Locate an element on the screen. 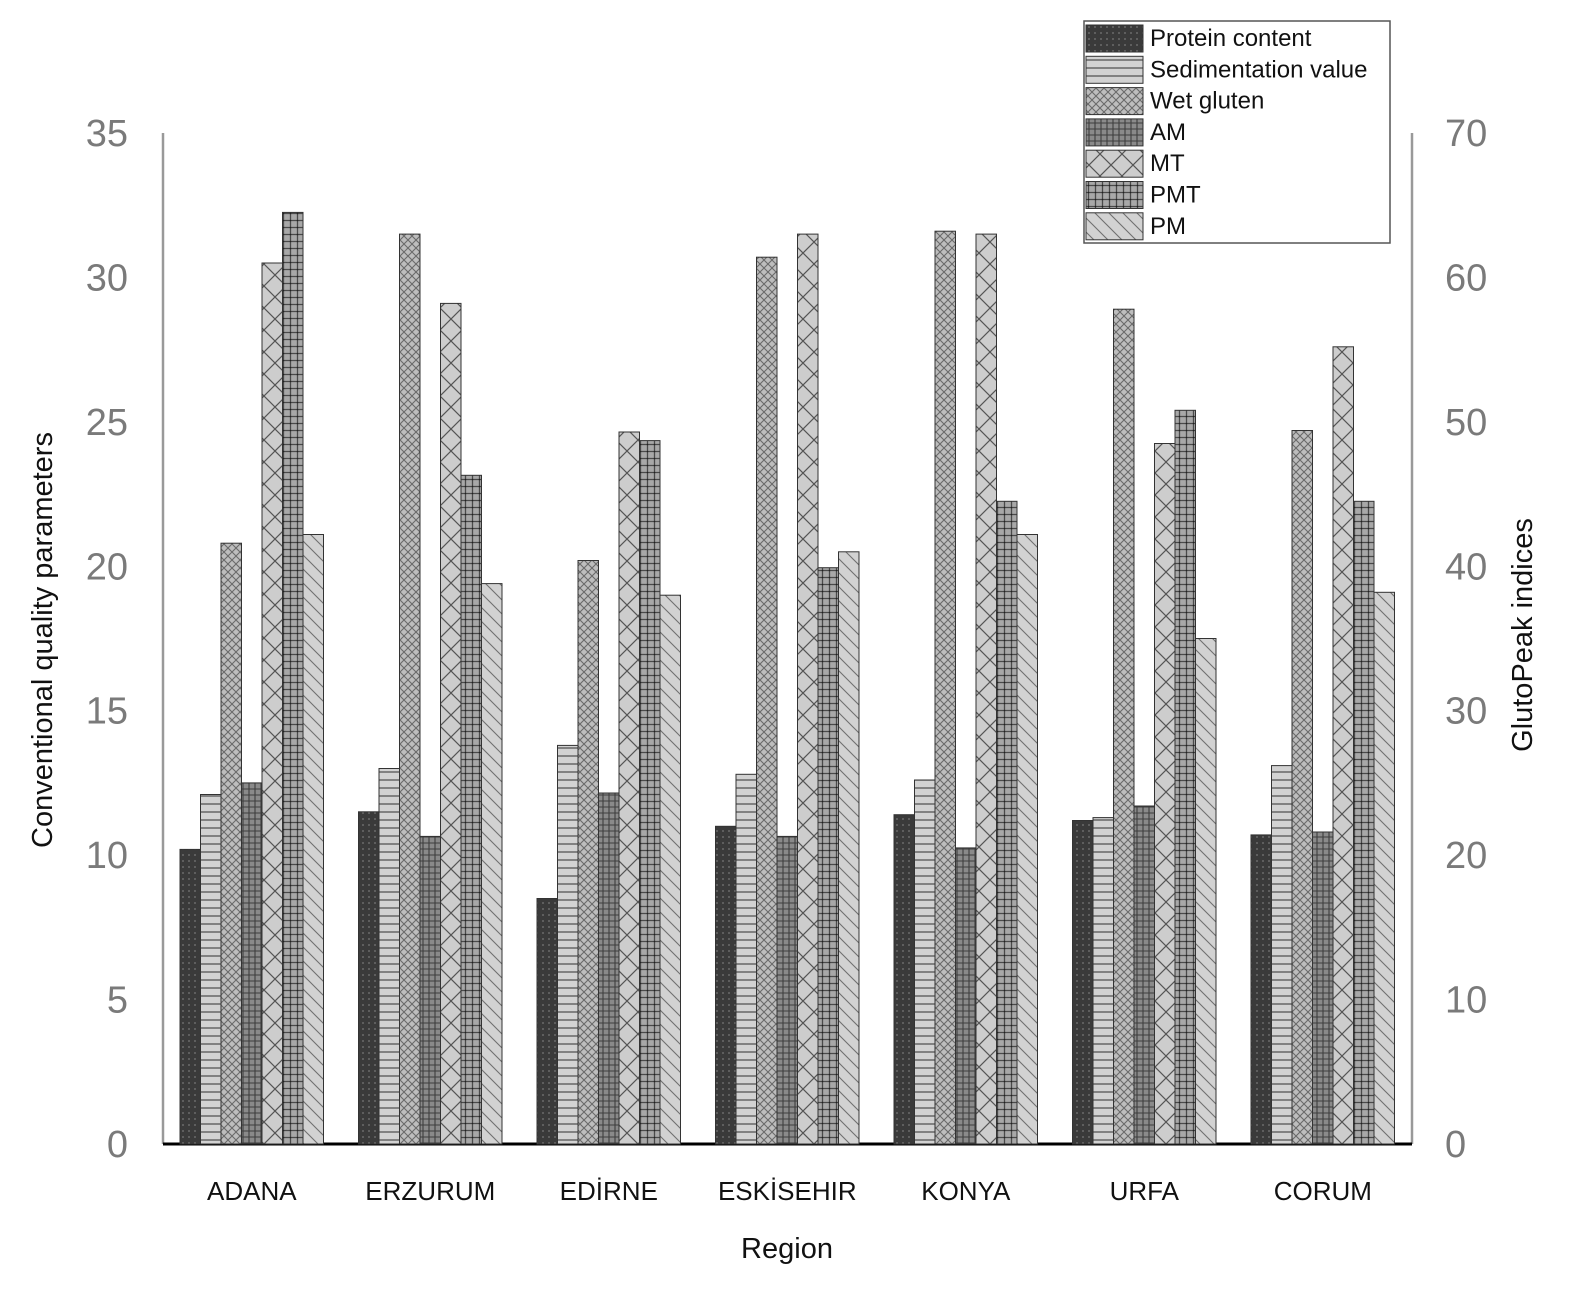 This screenshot has height=1308, width=1582. bar-group-adana is located at coordinates (251, 678).